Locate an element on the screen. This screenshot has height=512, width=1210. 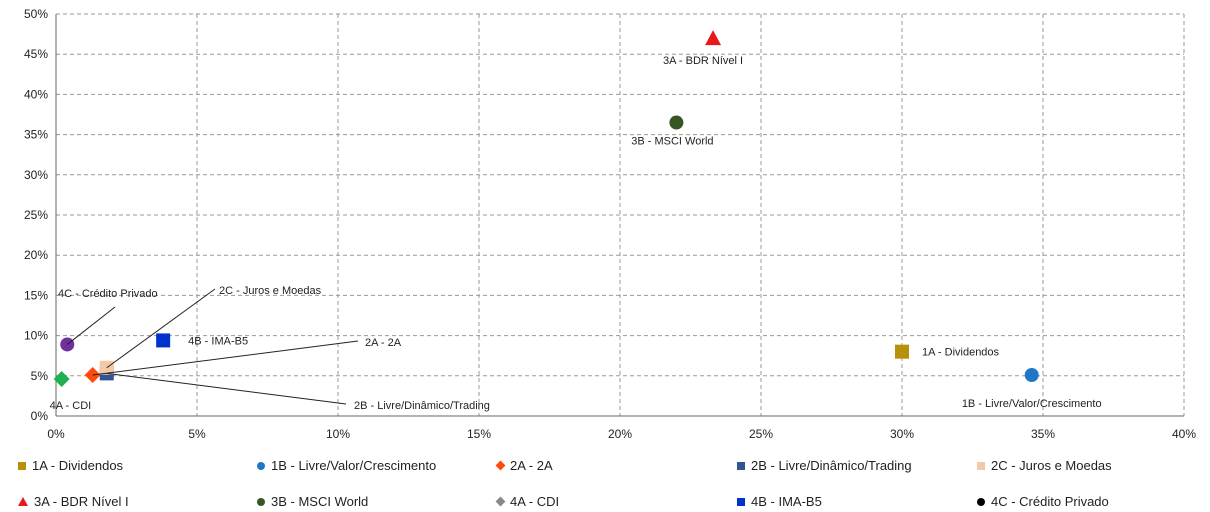
legend-label: 4C - Crédito Privado is located at coordinates (1050, 501).